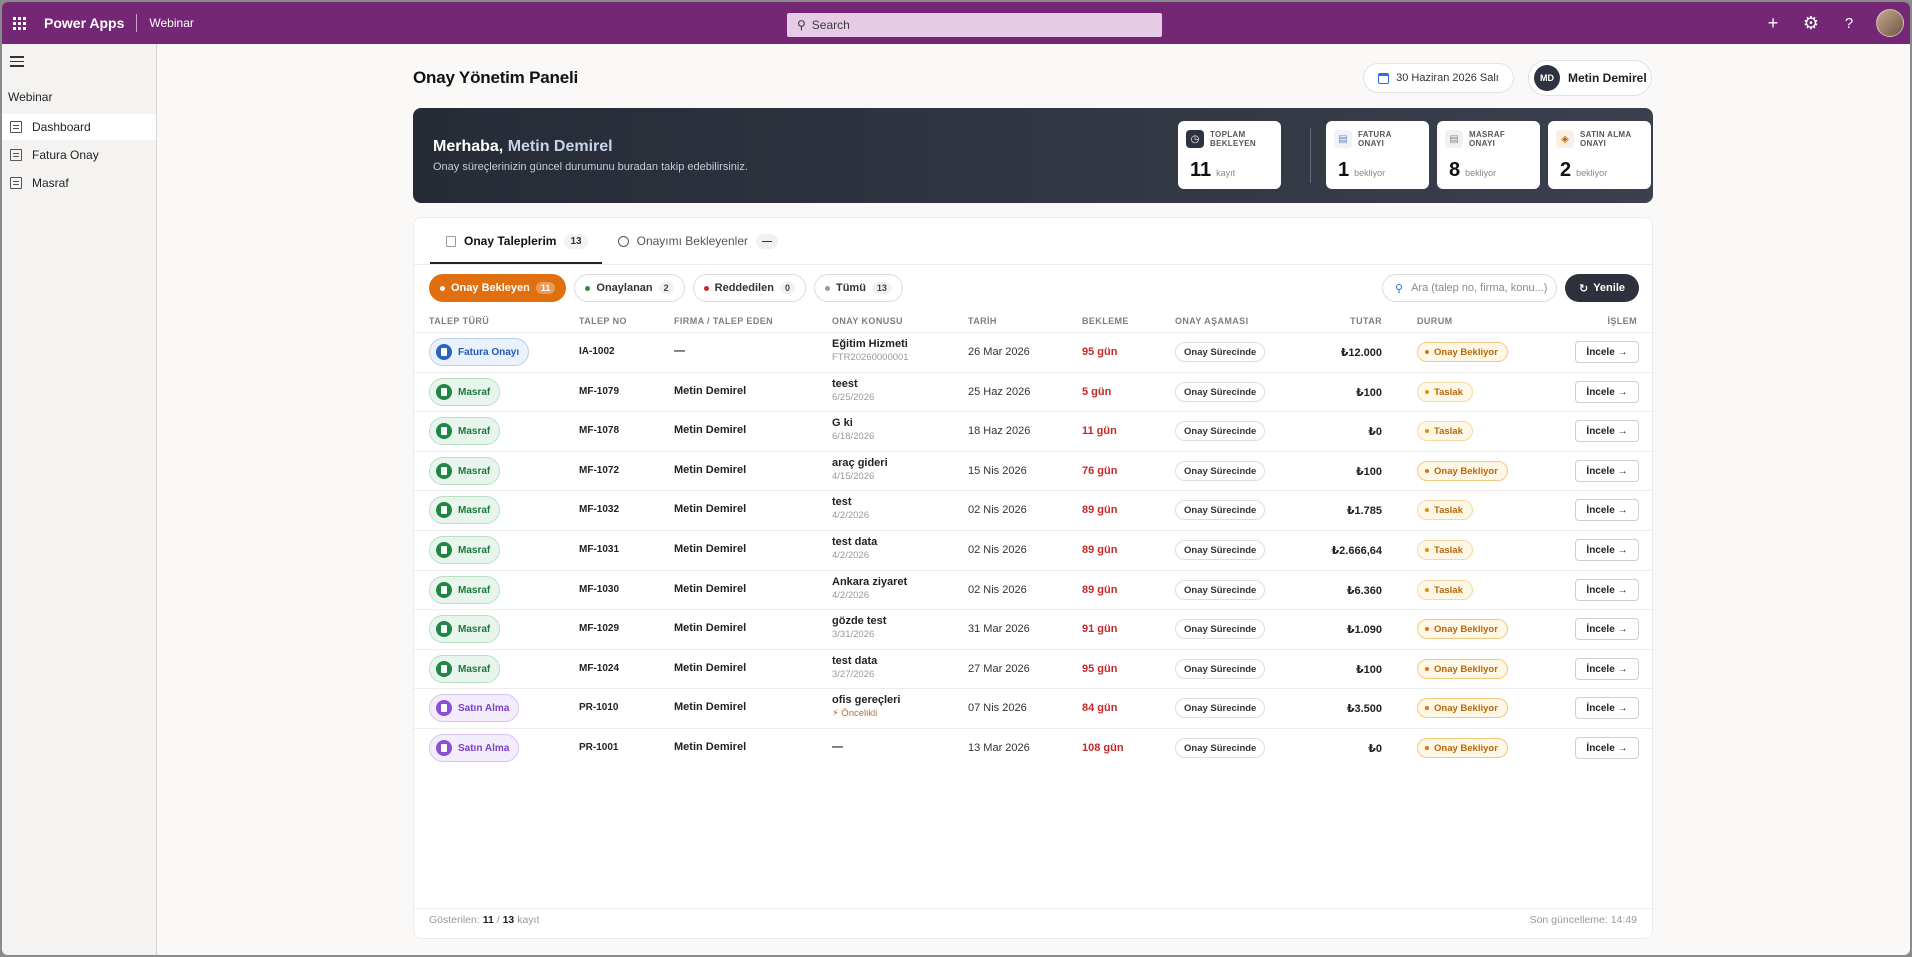 This screenshot has width=1912, height=957. What do you see at coordinates (855, 542) in the screenshot?
I see `subject-title: test data` at bounding box center [855, 542].